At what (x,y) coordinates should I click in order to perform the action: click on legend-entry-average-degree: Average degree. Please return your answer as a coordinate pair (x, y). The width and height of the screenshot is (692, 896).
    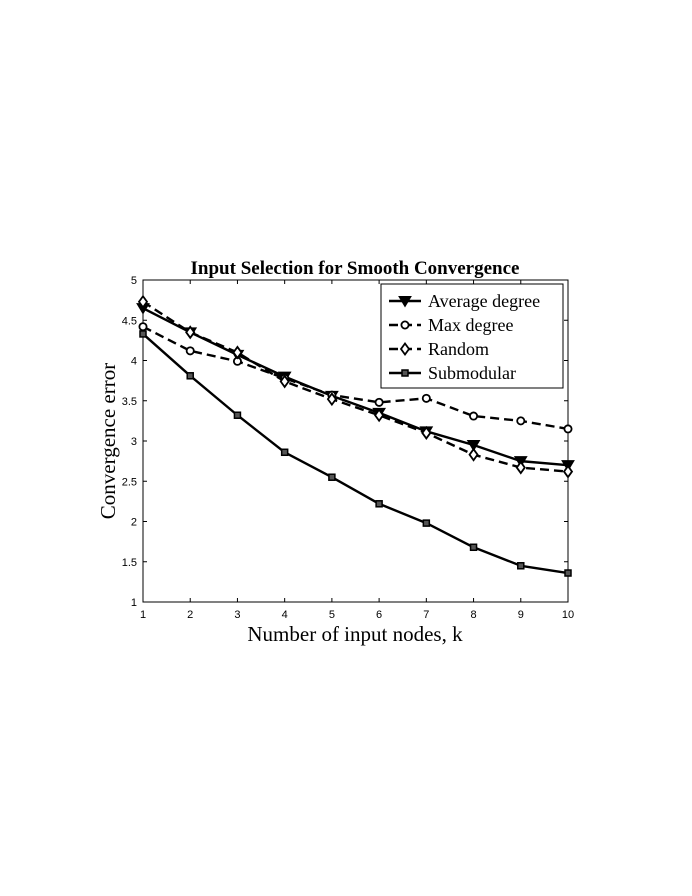
    Looking at the image, I should click on (464, 301).